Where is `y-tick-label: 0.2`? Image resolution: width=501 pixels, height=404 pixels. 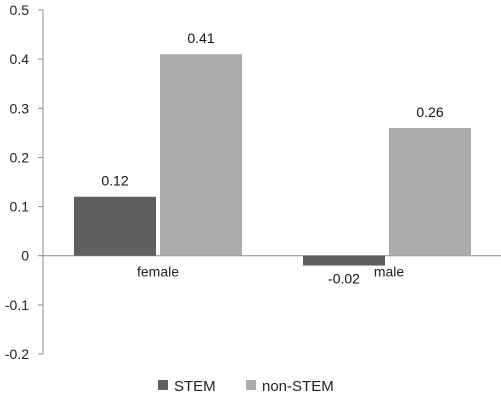 y-tick-label: 0.2 is located at coordinates (20, 157).